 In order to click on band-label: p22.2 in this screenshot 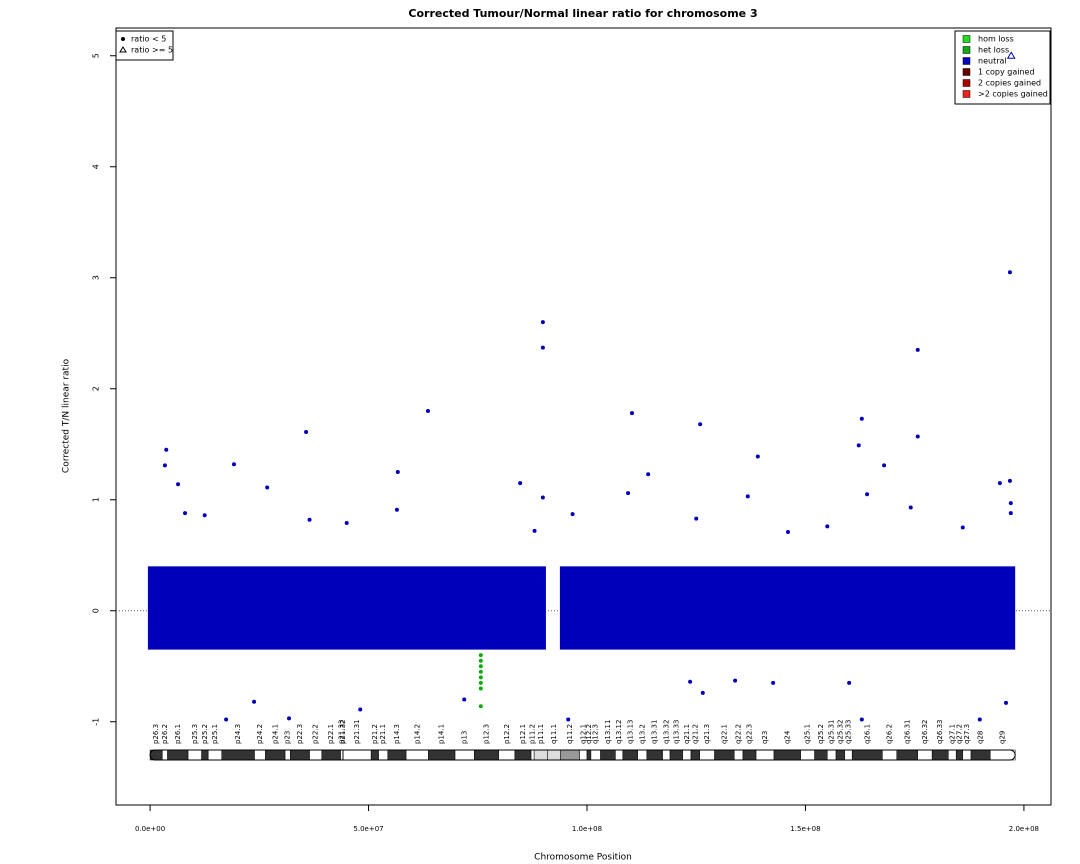, I will do `click(316, 734)`.